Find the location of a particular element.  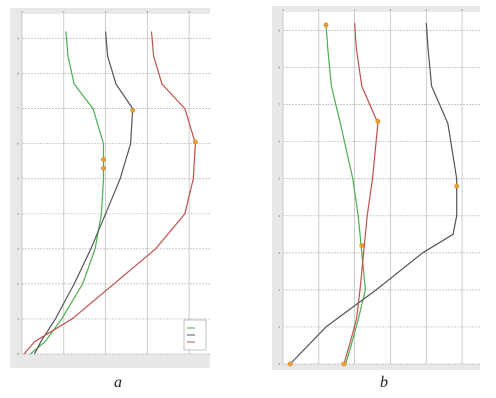

caption-a: a is located at coordinates (118, 382).